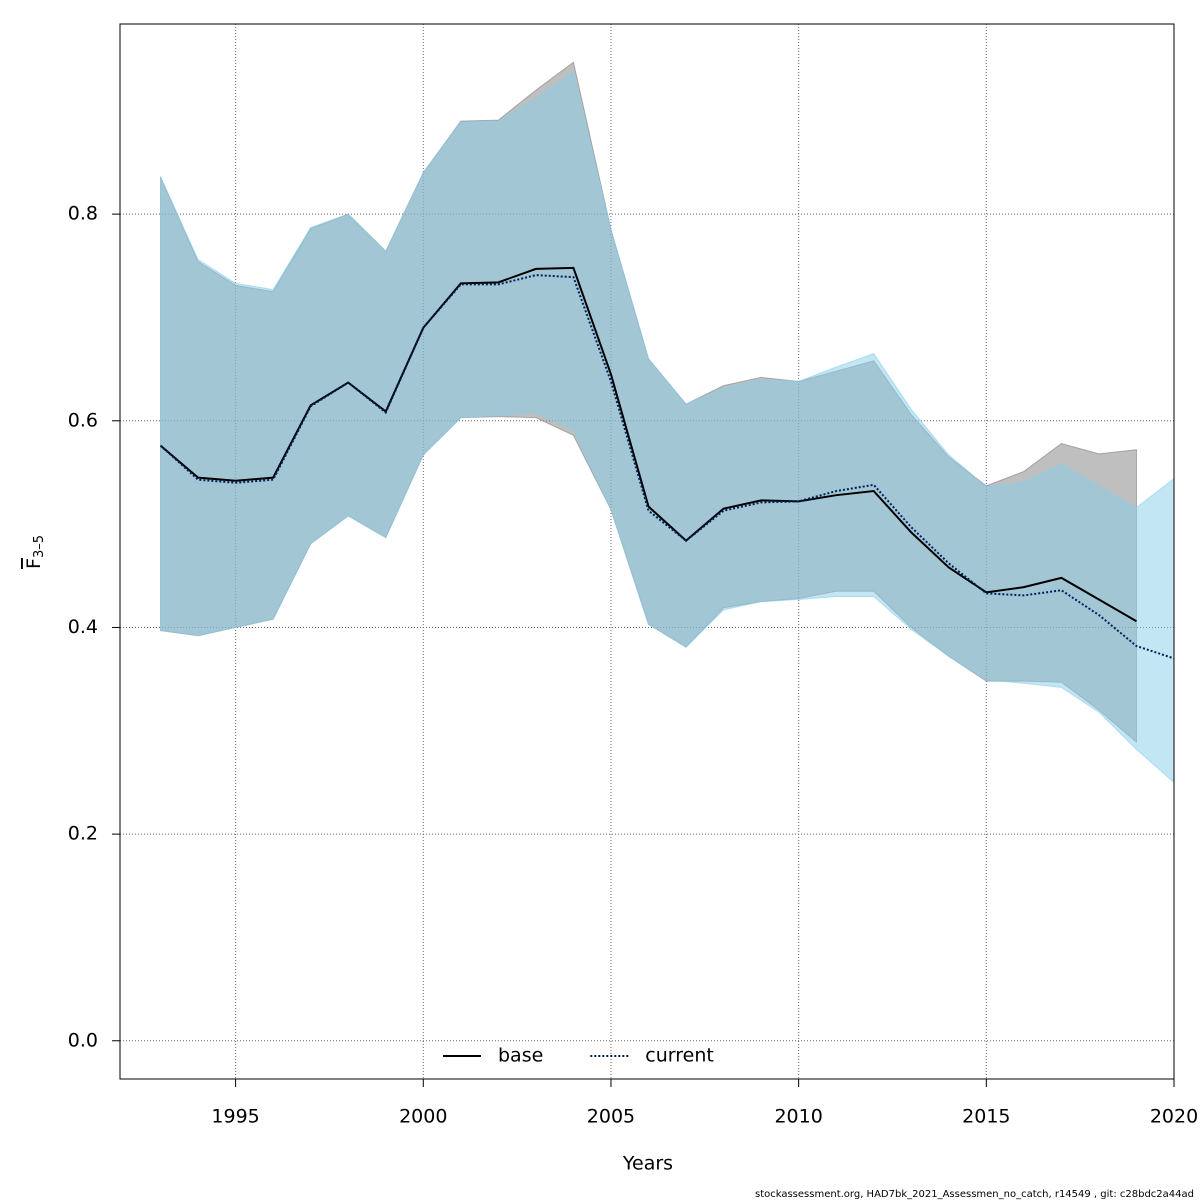 The image size is (1200, 1200). Describe the element at coordinates (39, 546) in the screenshot. I see `y-label-sub: 3–5` at that location.